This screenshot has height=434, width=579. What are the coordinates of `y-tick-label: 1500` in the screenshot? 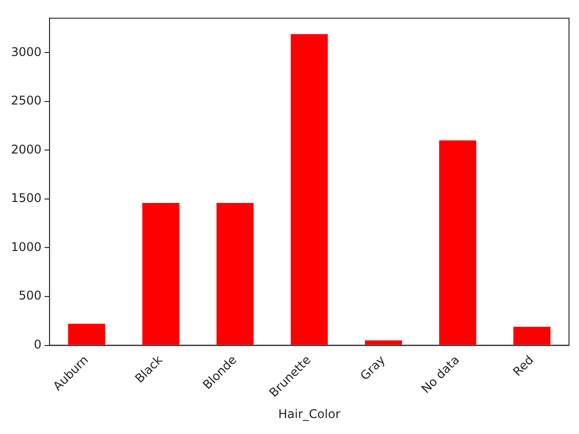 It's located at (26, 198).